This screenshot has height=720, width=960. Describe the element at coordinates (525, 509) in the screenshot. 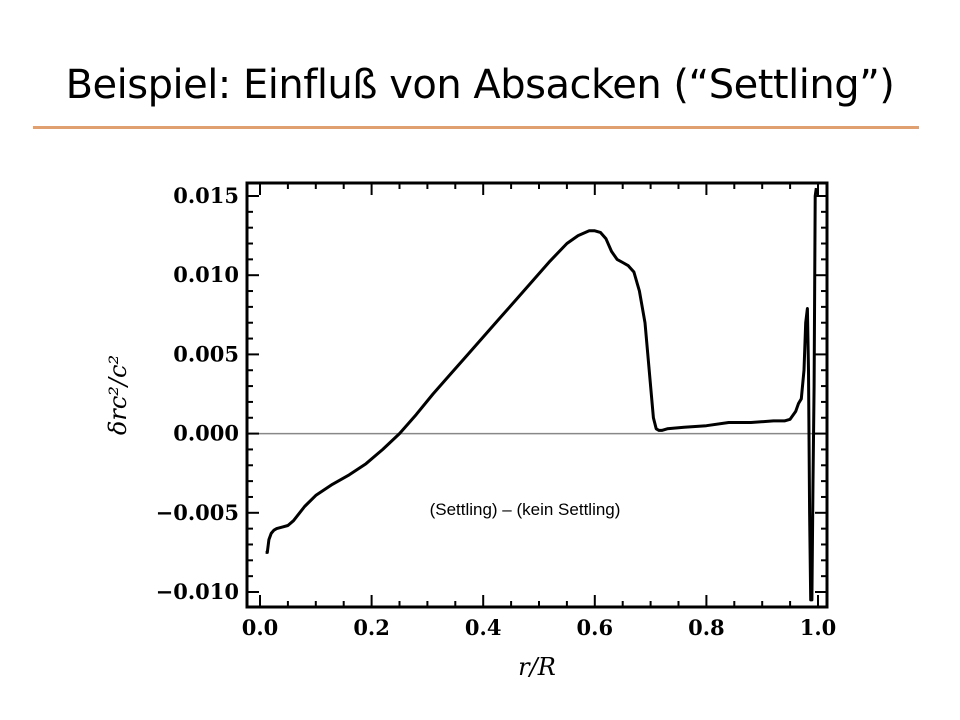

I see `annotation-label: (Settling) – (kein Settling)` at that location.